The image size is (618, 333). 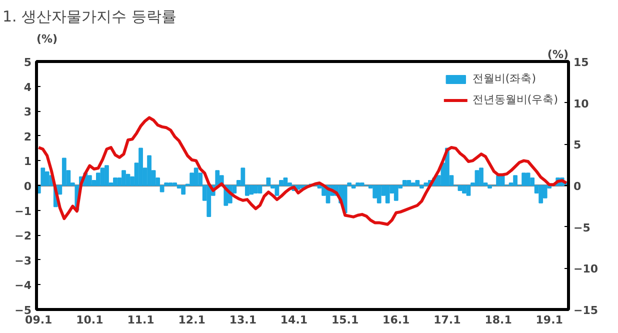 I want to click on chart-title: 1. 생산자물가지수 등락률, so click(x=89, y=17).